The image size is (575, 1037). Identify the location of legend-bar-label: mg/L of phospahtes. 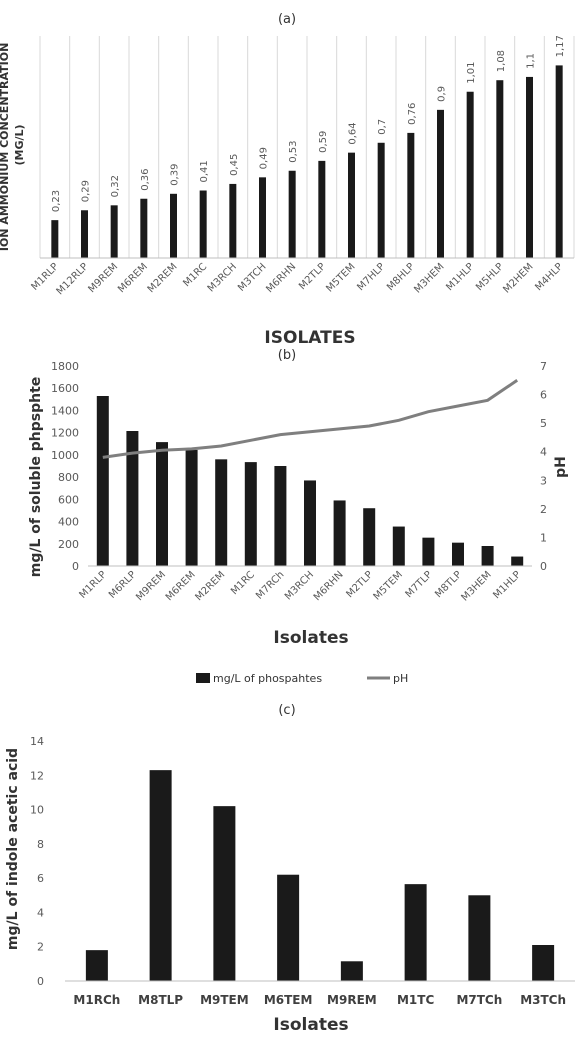
(267, 678).